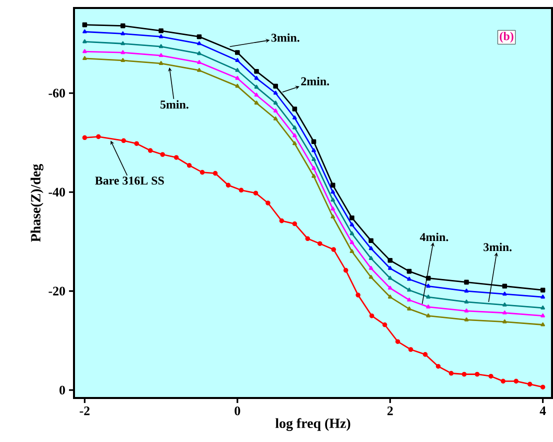 This screenshot has width=553, height=442. What do you see at coordinates (57, 192) in the screenshot?
I see `y-tick-label: -40` at bounding box center [57, 192].